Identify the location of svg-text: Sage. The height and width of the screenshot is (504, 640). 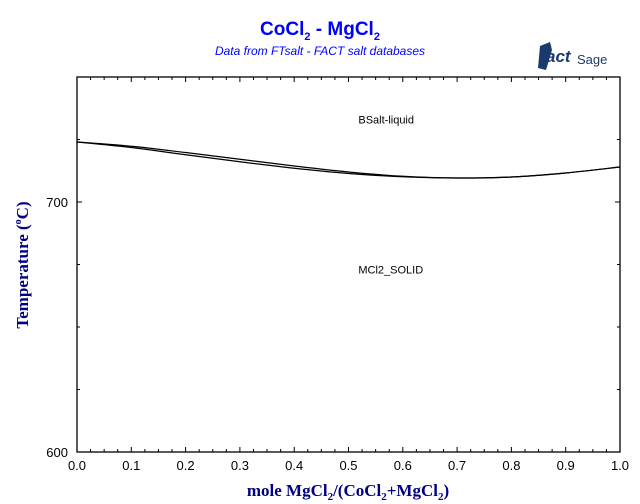
(592, 59).